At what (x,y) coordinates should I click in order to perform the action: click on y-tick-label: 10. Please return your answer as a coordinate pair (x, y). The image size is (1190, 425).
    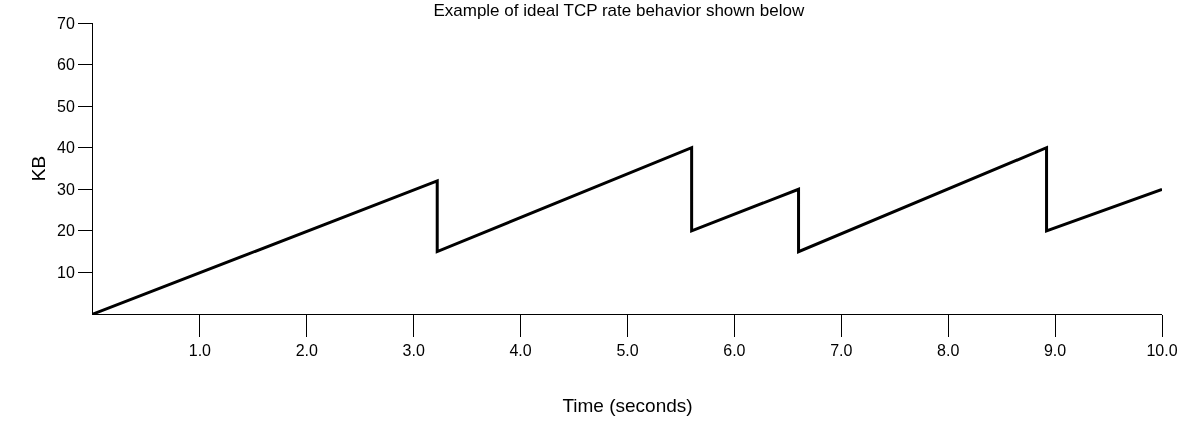
    Looking at the image, I should click on (66, 273).